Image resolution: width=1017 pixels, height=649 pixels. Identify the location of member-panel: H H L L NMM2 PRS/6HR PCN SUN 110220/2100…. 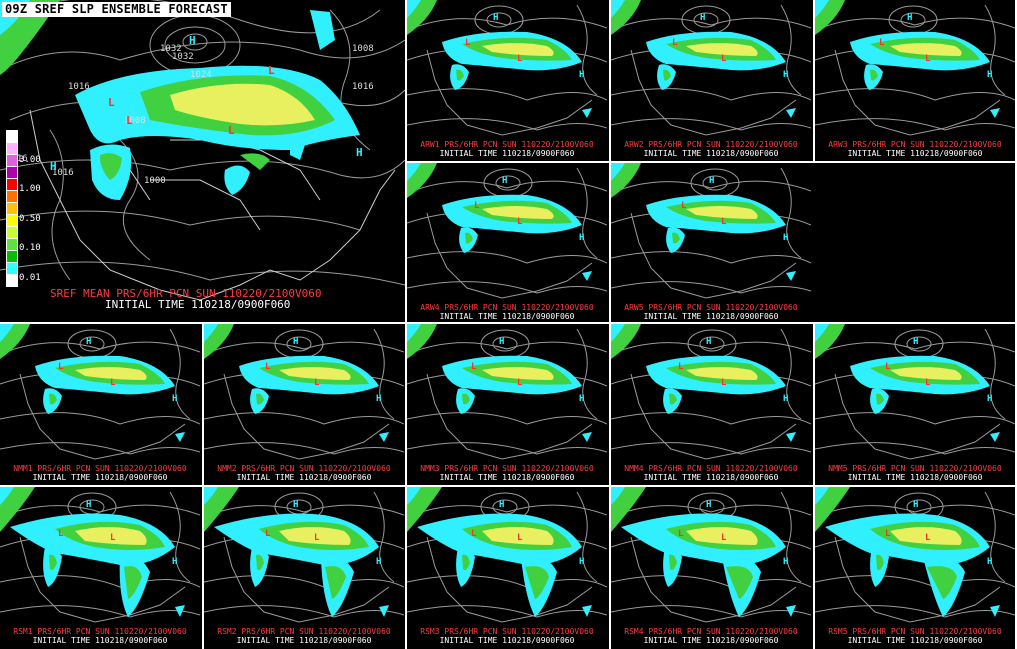
(304, 404).